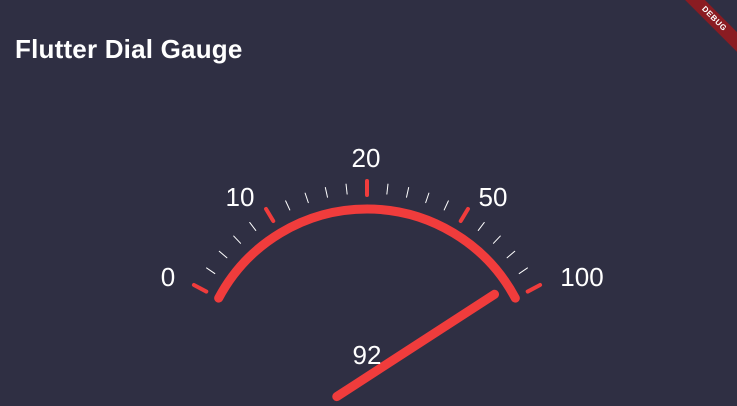  What do you see at coordinates (168, 277) in the screenshot?
I see `gauge-scale-label: 0` at bounding box center [168, 277].